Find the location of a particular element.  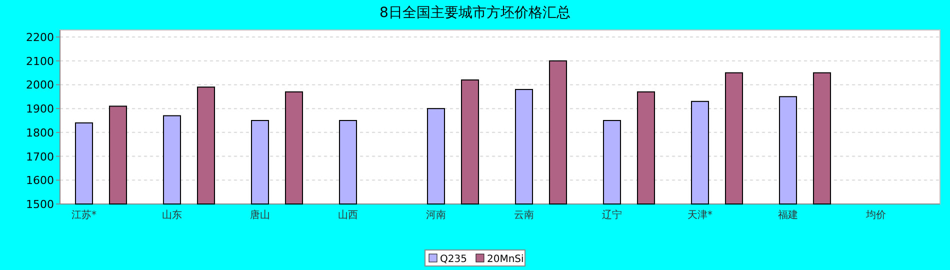

x-tick-label: 云南 is located at coordinates (524, 215).